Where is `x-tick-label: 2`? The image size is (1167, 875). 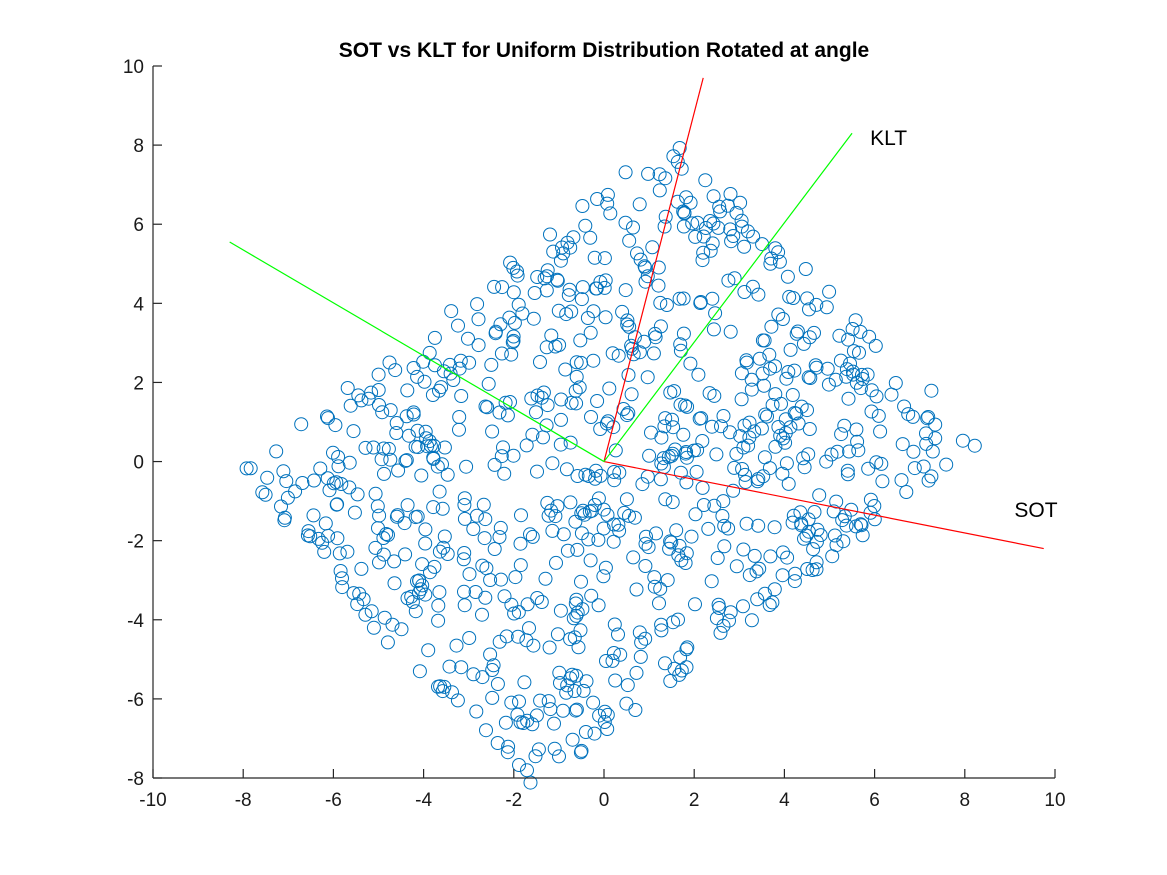
x-tick-label: 2 is located at coordinates (694, 800).